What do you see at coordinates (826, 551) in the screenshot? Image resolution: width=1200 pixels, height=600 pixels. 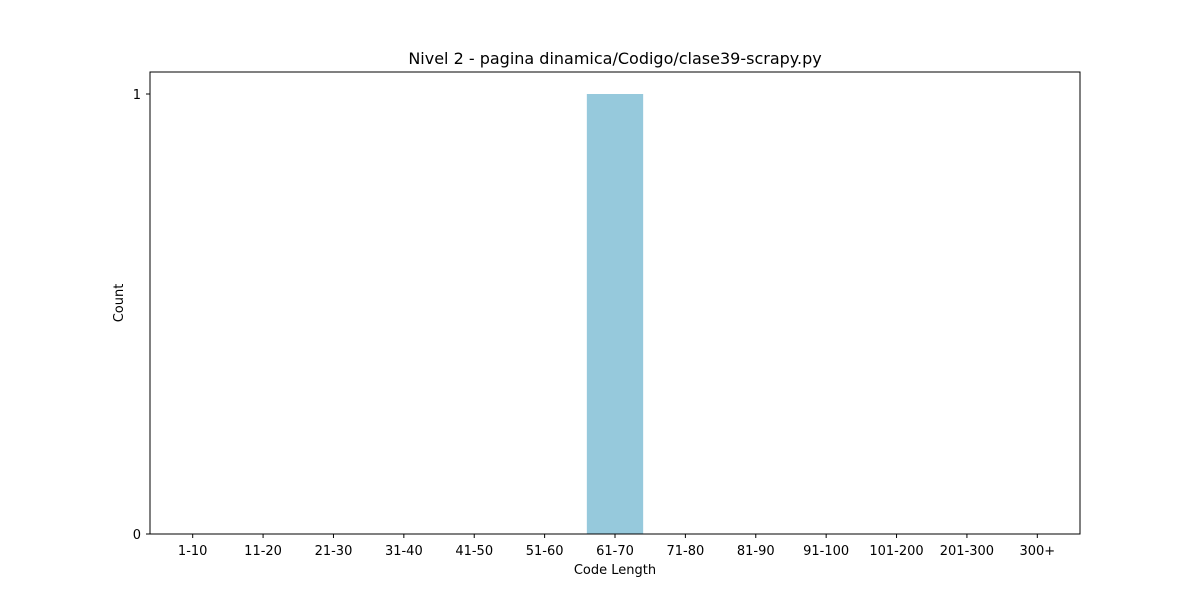 I see `x-tick-label: 91-100` at bounding box center [826, 551].